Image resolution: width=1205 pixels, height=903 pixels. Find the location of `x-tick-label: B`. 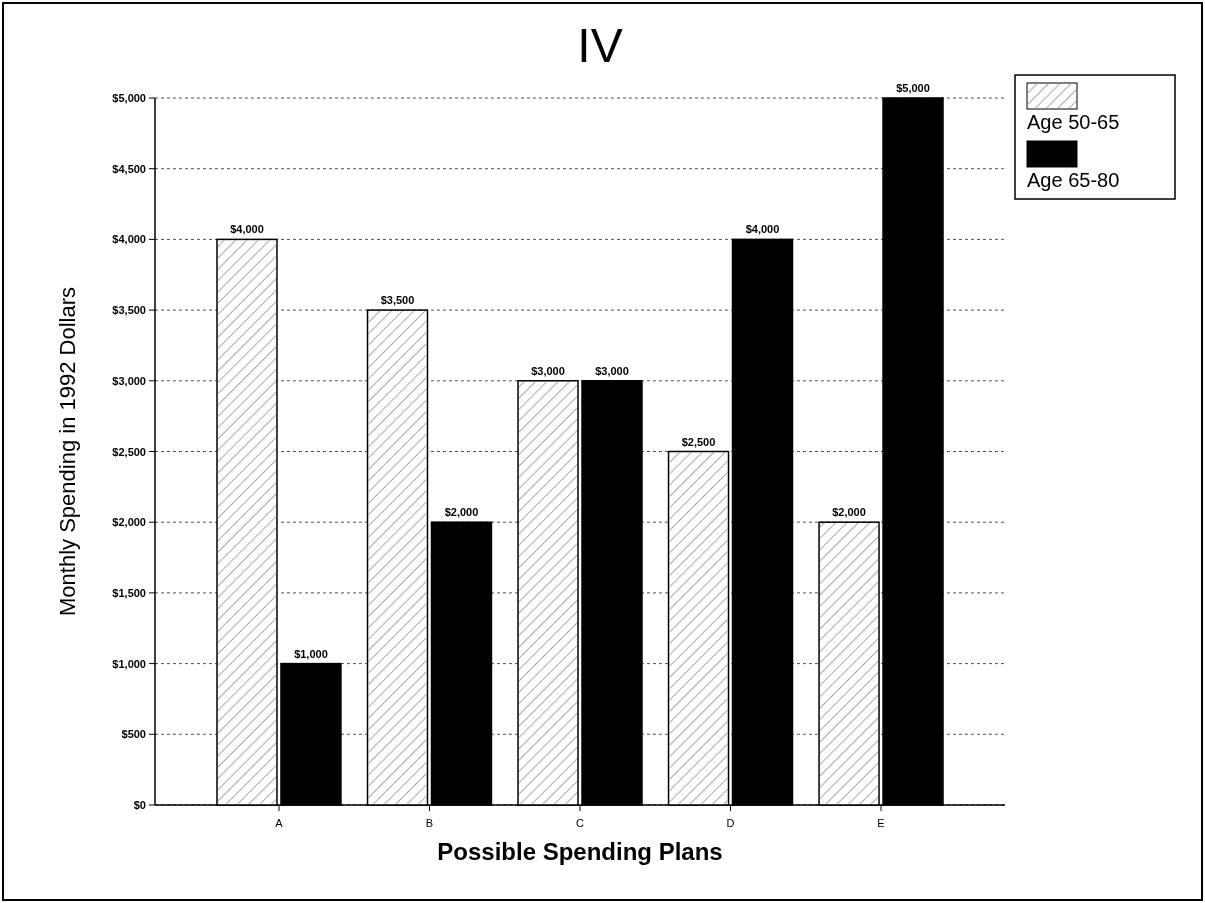

x-tick-label: B is located at coordinates (429, 823).